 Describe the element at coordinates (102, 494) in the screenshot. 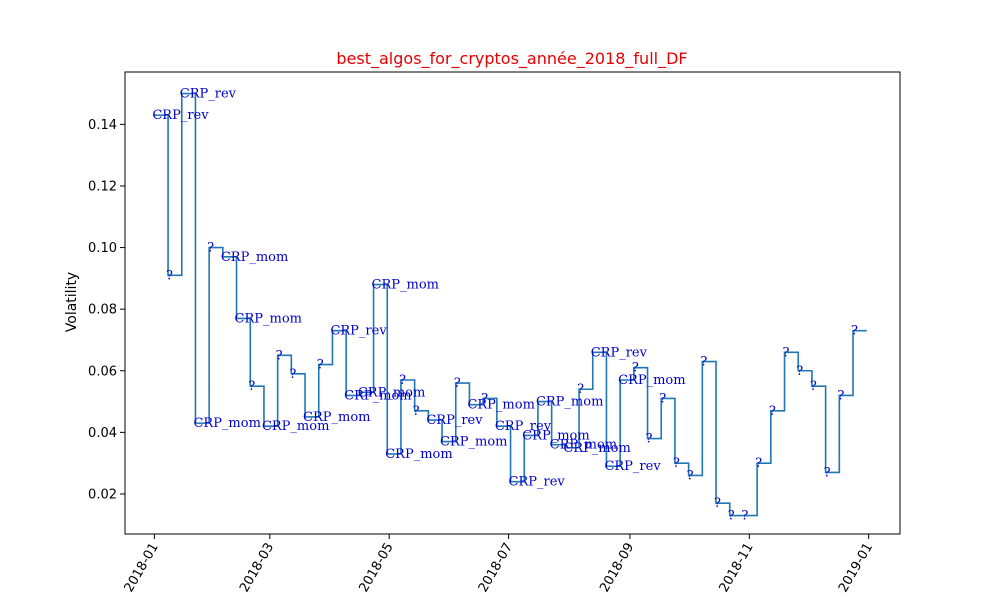

I see `y-tick-label: 0.02` at that location.